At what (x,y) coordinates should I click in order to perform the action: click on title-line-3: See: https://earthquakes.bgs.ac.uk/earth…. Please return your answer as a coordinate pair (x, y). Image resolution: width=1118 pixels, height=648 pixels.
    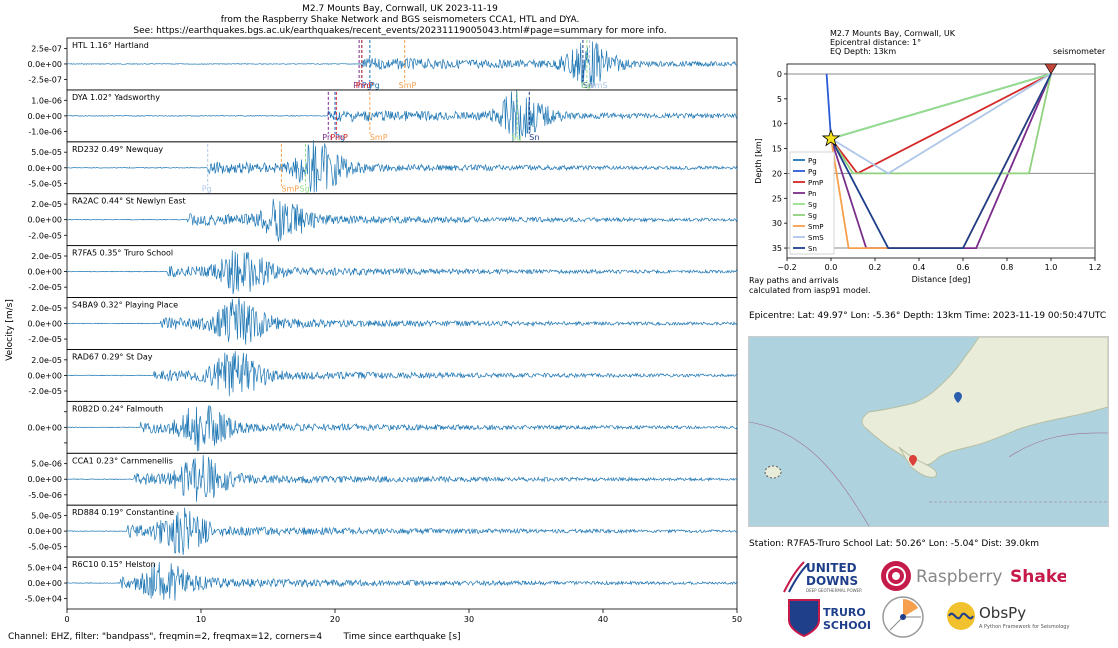
    Looking at the image, I should click on (400, 31).